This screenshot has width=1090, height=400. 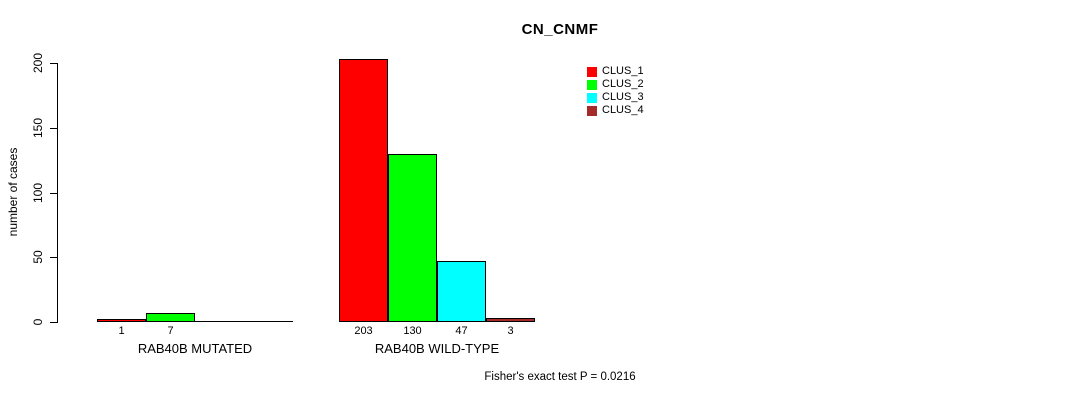 What do you see at coordinates (510, 331) in the screenshot?
I see `bar-value-label: 3` at bounding box center [510, 331].